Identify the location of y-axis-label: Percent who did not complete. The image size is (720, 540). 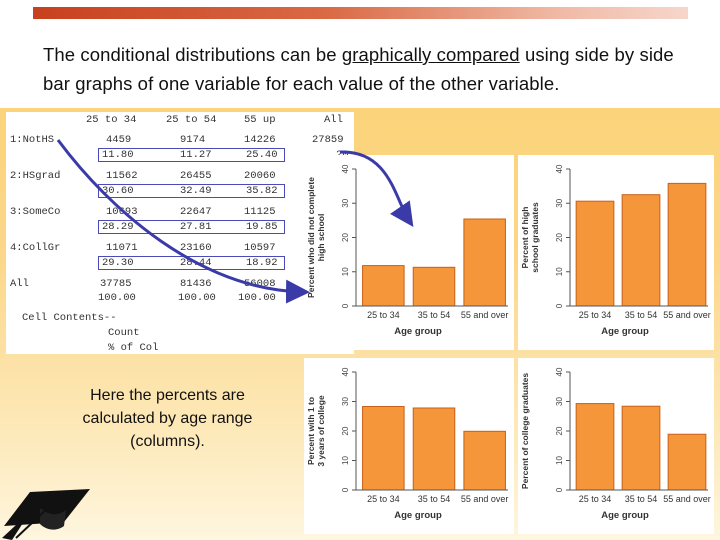
(311, 237).